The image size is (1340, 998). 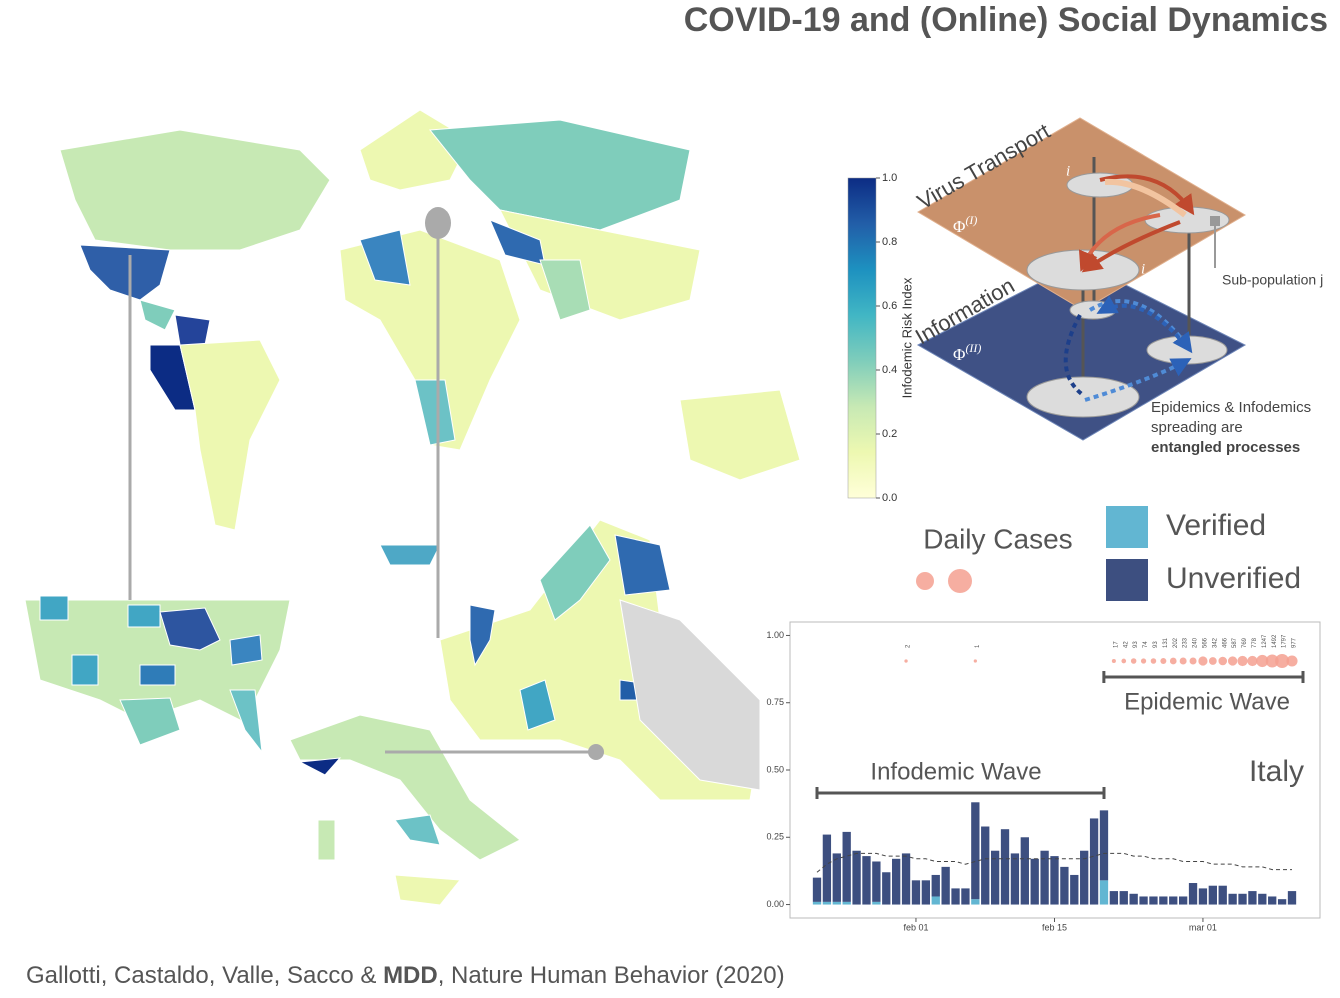 What do you see at coordinates (1196, 642) in the screenshot?
I see `case-label: 240` at bounding box center [1196, 642].